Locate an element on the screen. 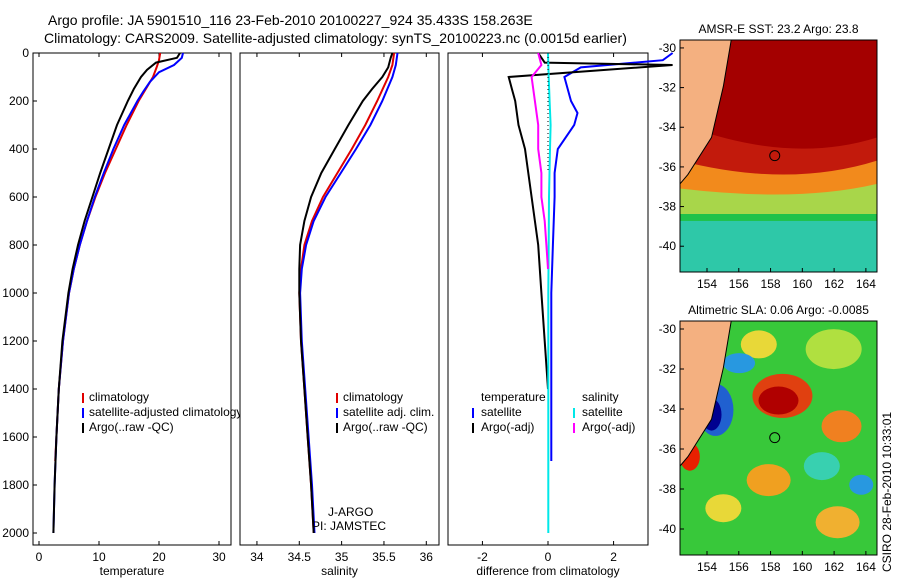 Image resolution: width=900 pixels, height=580 pixels. map-frame-sst is located at coordinates (778, 156).